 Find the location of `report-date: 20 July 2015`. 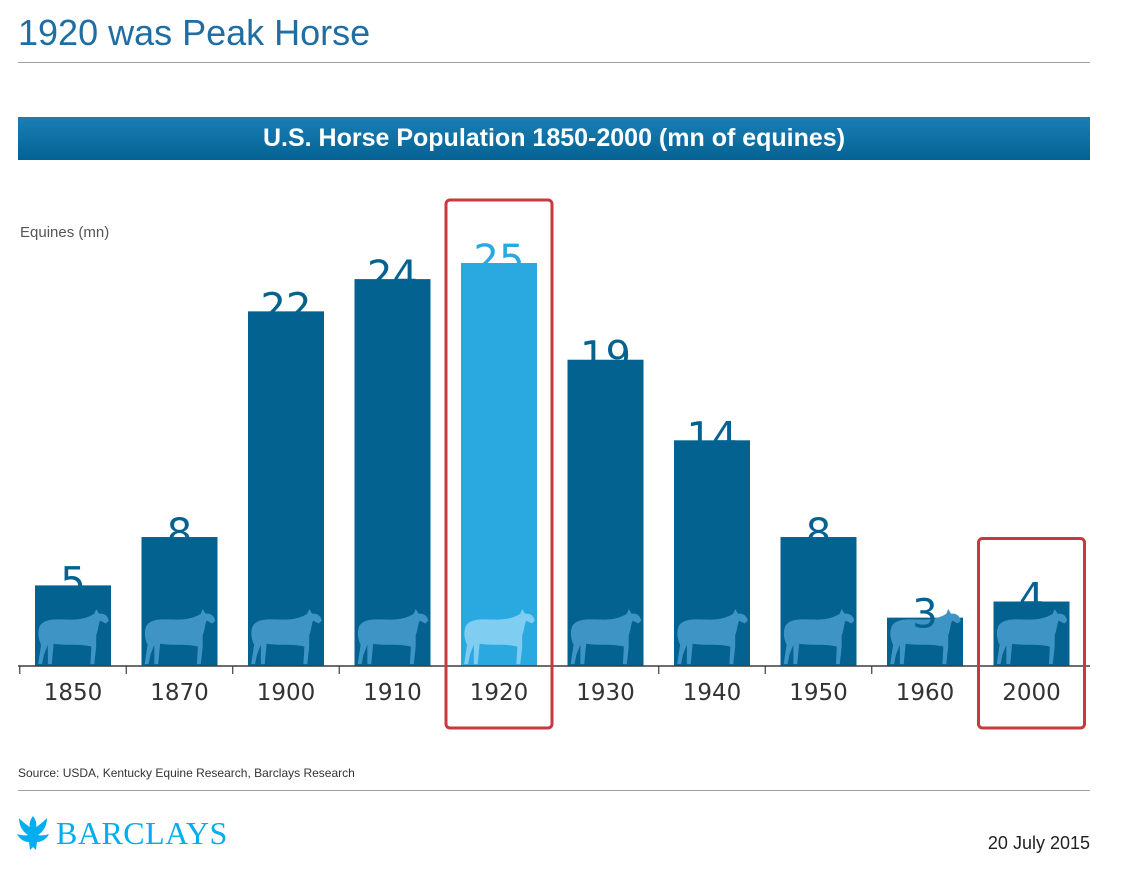

report-date: 20 July 2015 is located at coordinates (1038, 843).